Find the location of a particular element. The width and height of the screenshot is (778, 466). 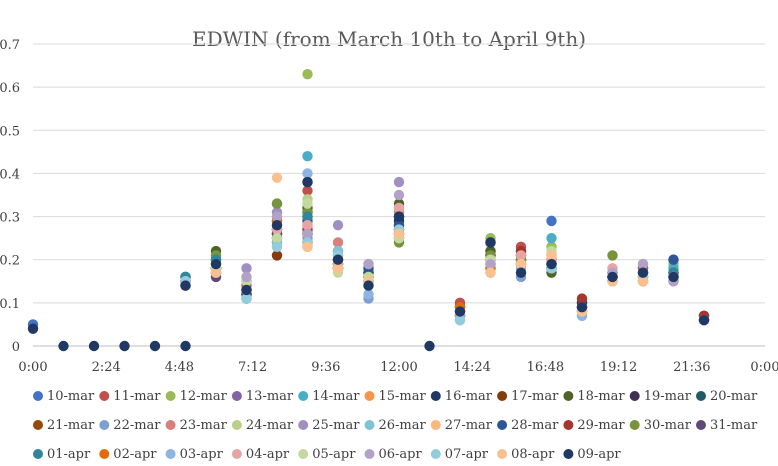

legend-label: 04-apr is located at coordinates (268, 454).